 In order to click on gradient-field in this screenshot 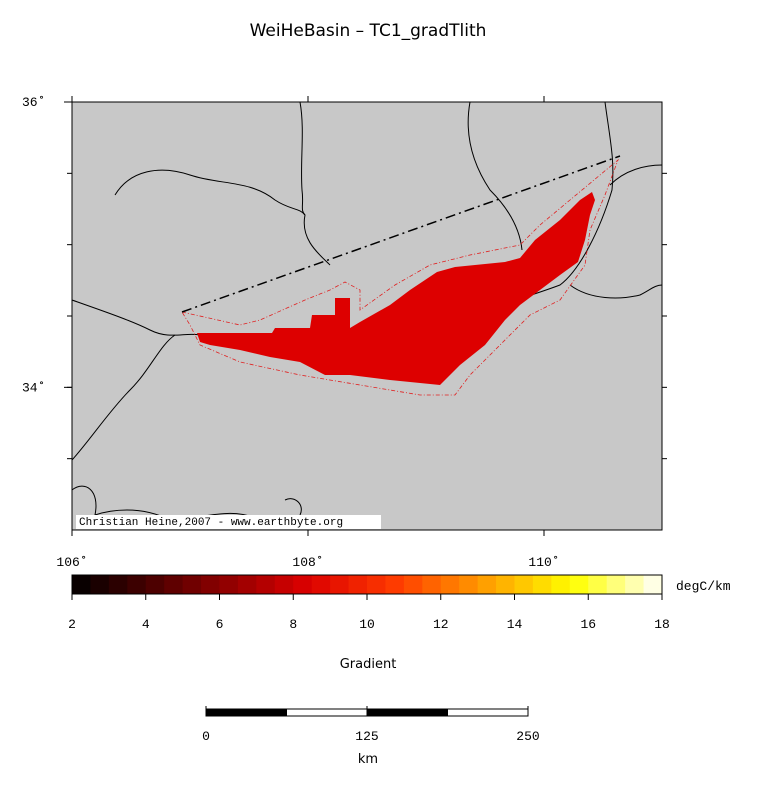, I will do `click(396, 288)`.